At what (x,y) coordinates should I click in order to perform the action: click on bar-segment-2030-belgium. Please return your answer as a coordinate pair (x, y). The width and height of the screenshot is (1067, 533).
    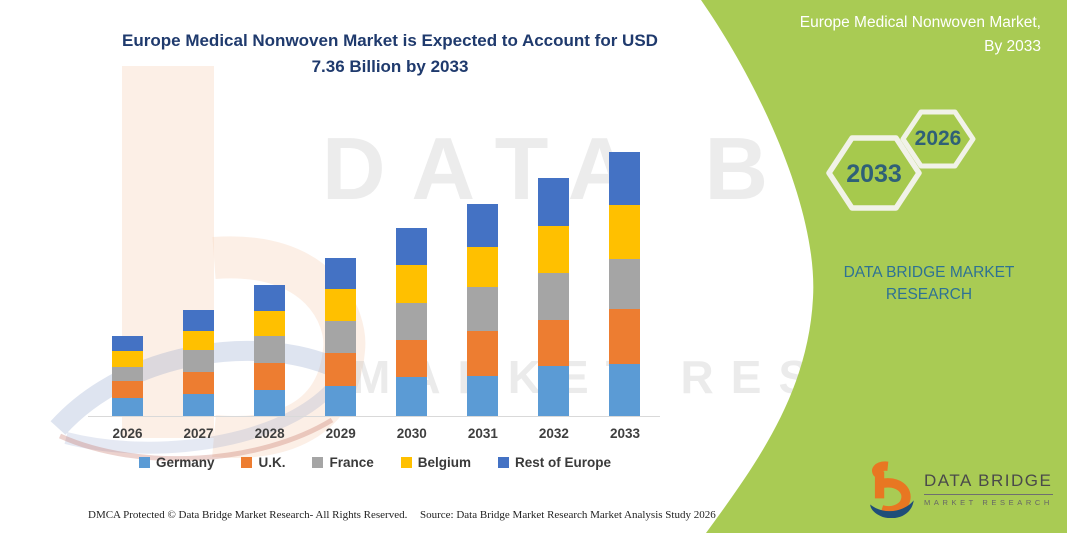
    Looking at the image, I should click on (412, 284).